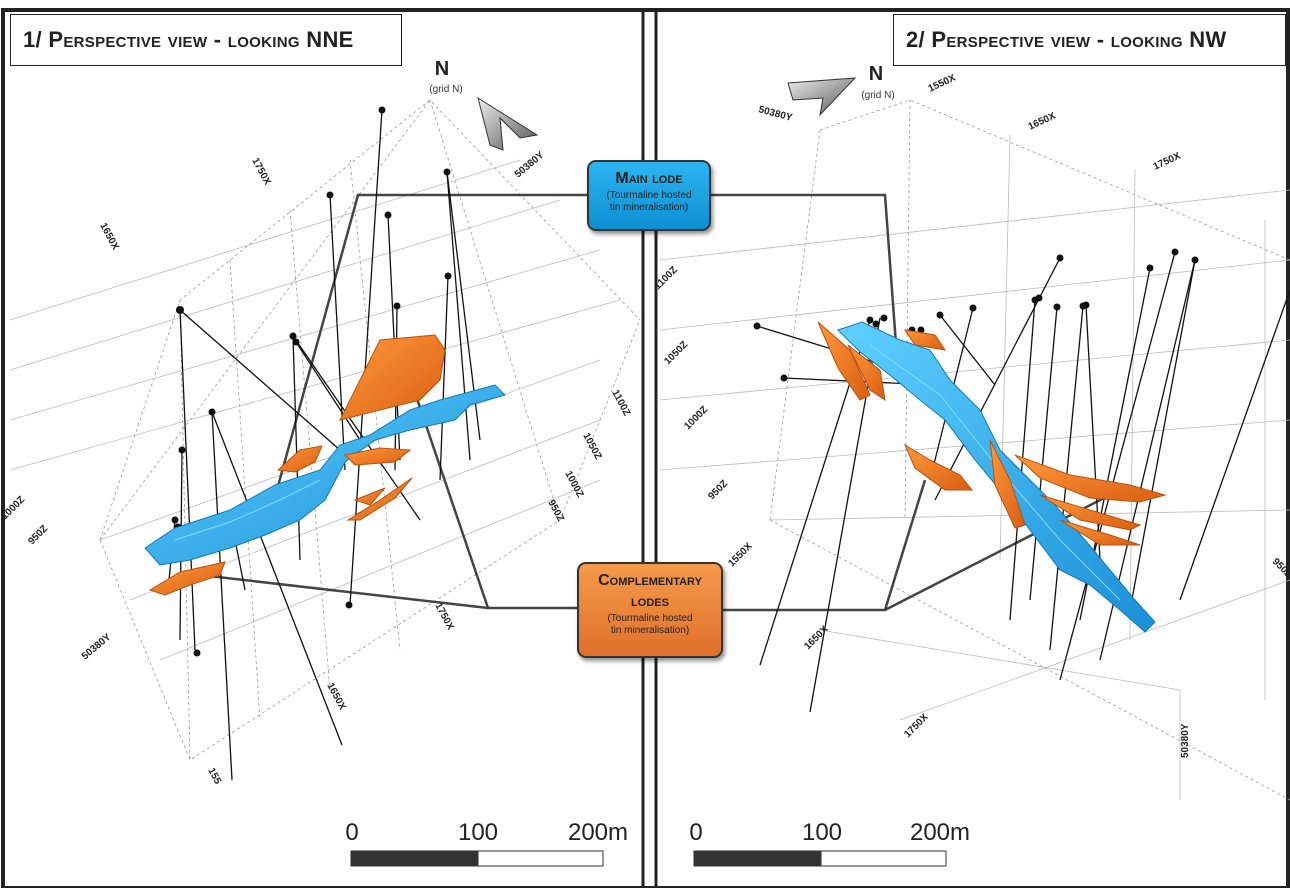  I want to click on left-main-lode, so click(325, 475).